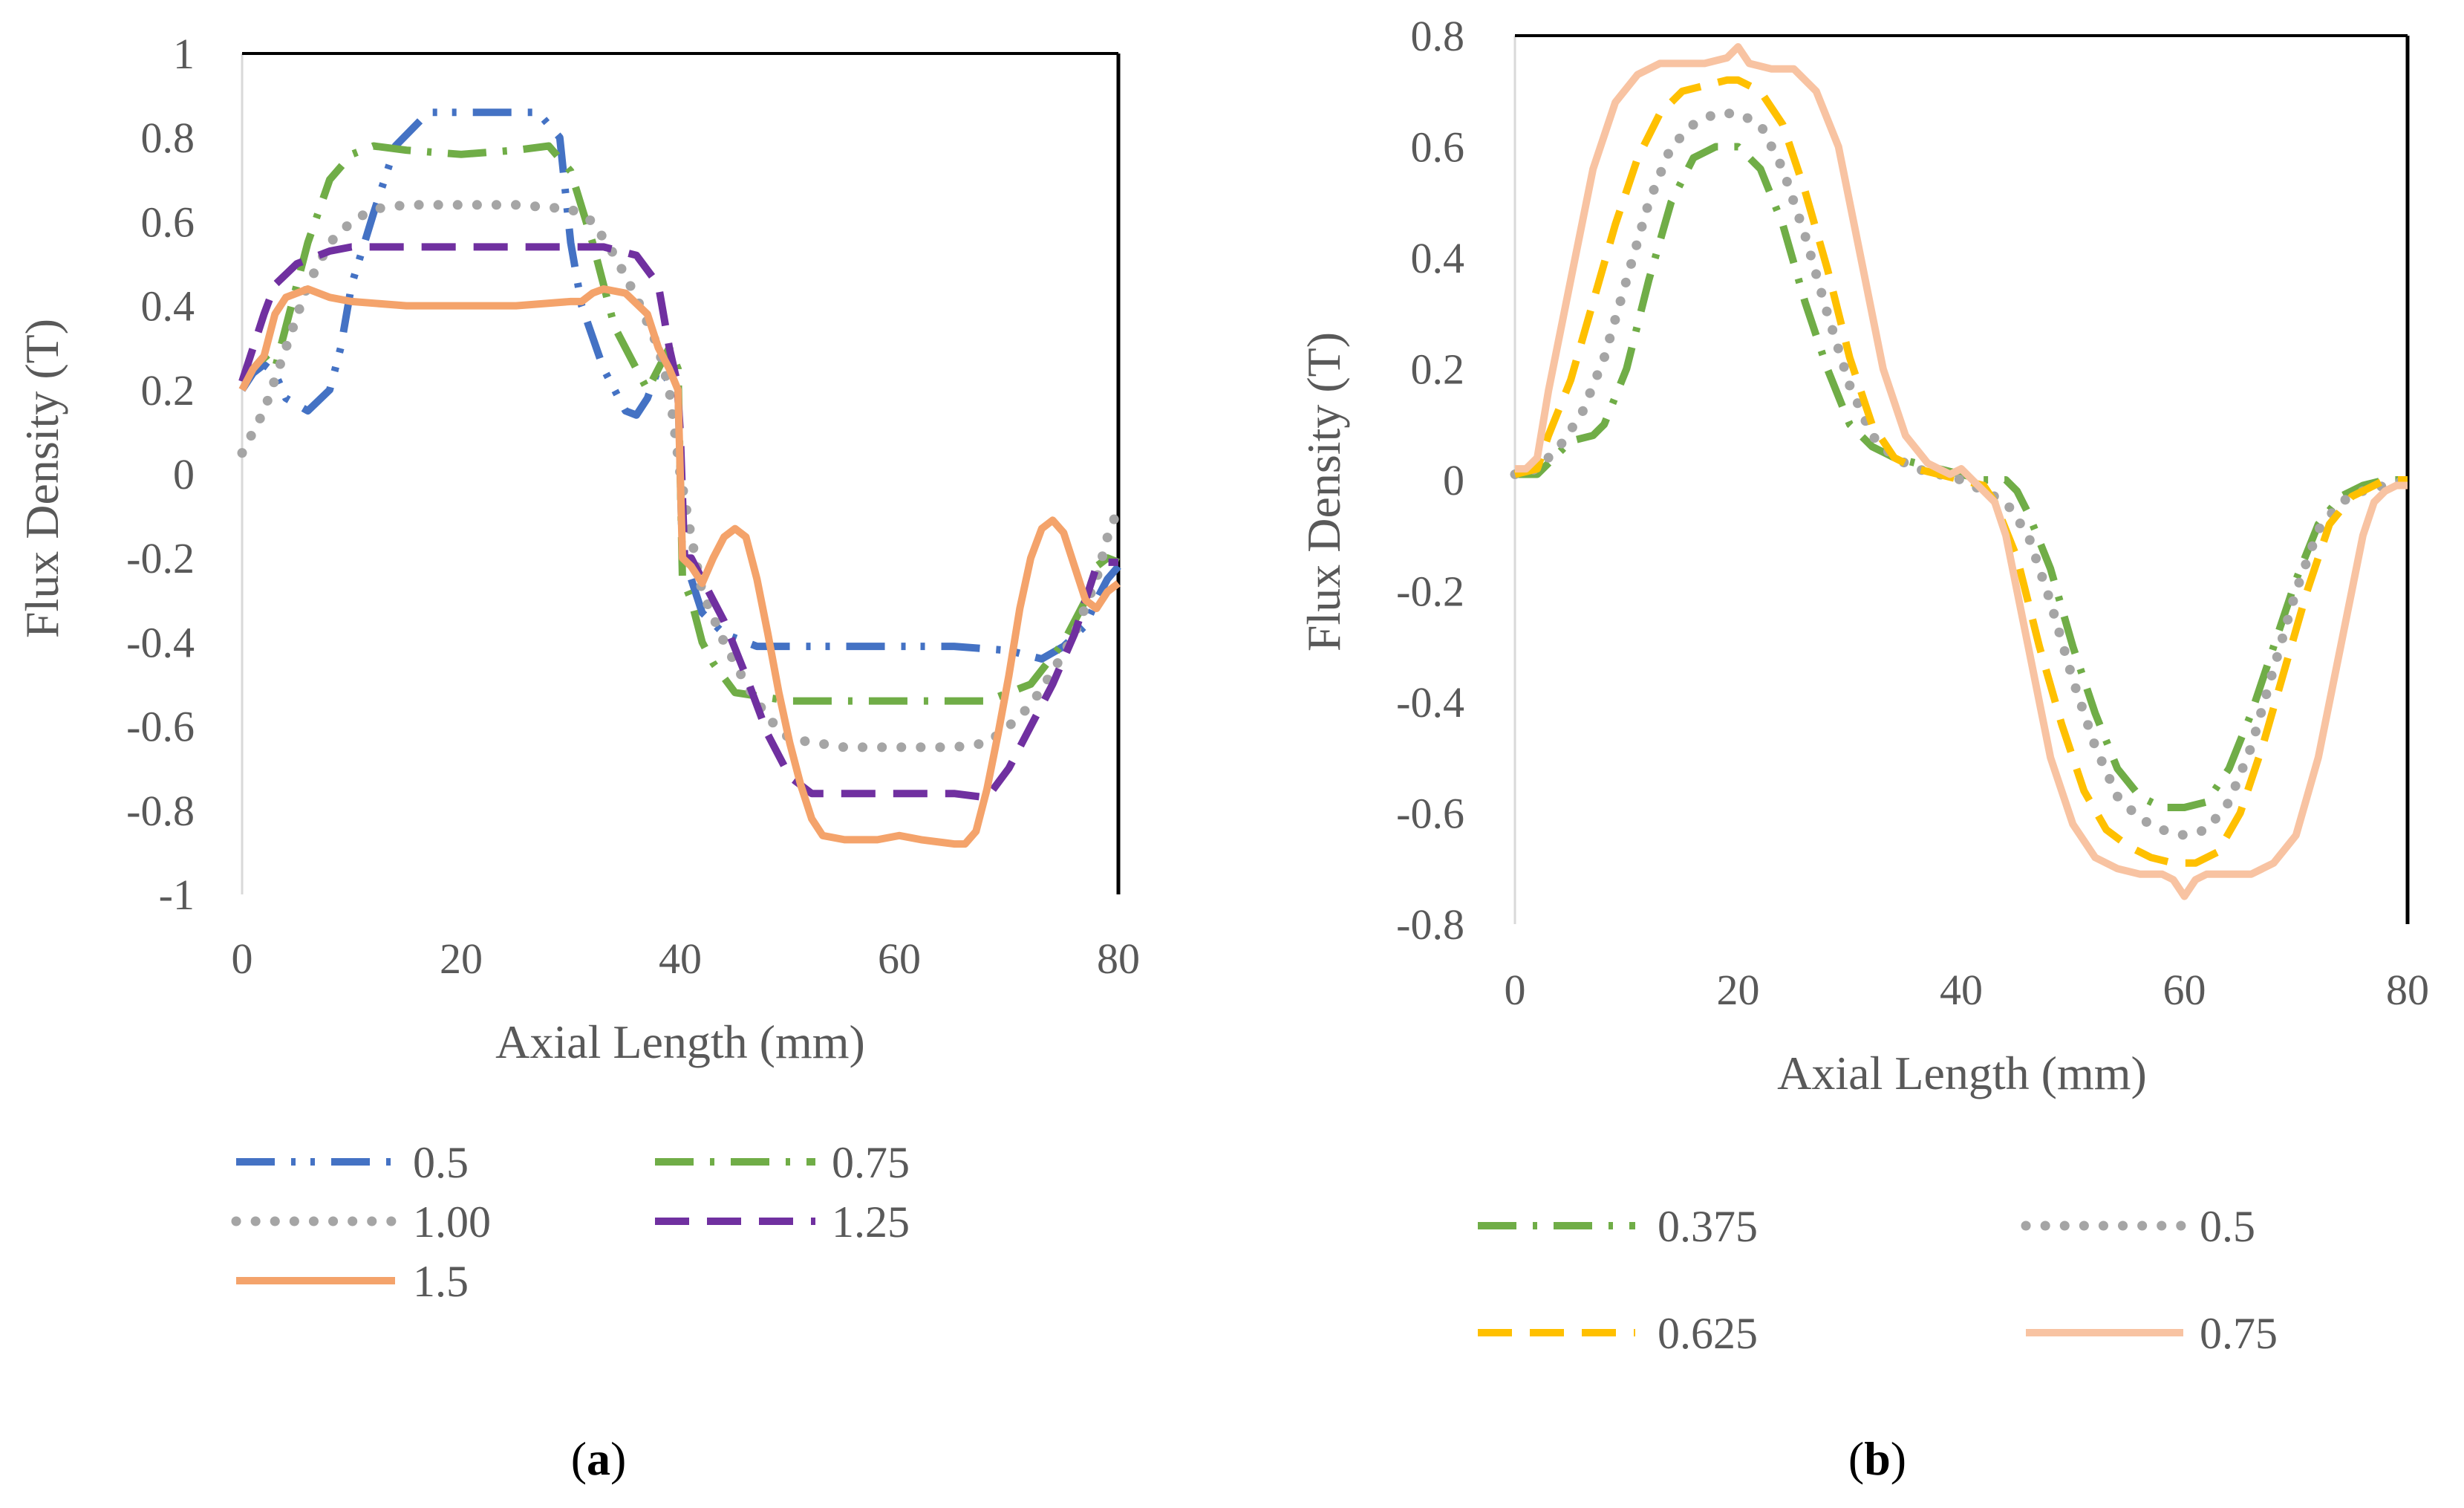 This screenshot has width=2464, height=1508. What do you see at coordinates (1454, 480) in the screenshot?
I see `chart-b-y-tick-label: 0` at bounding box center [1454, 480].